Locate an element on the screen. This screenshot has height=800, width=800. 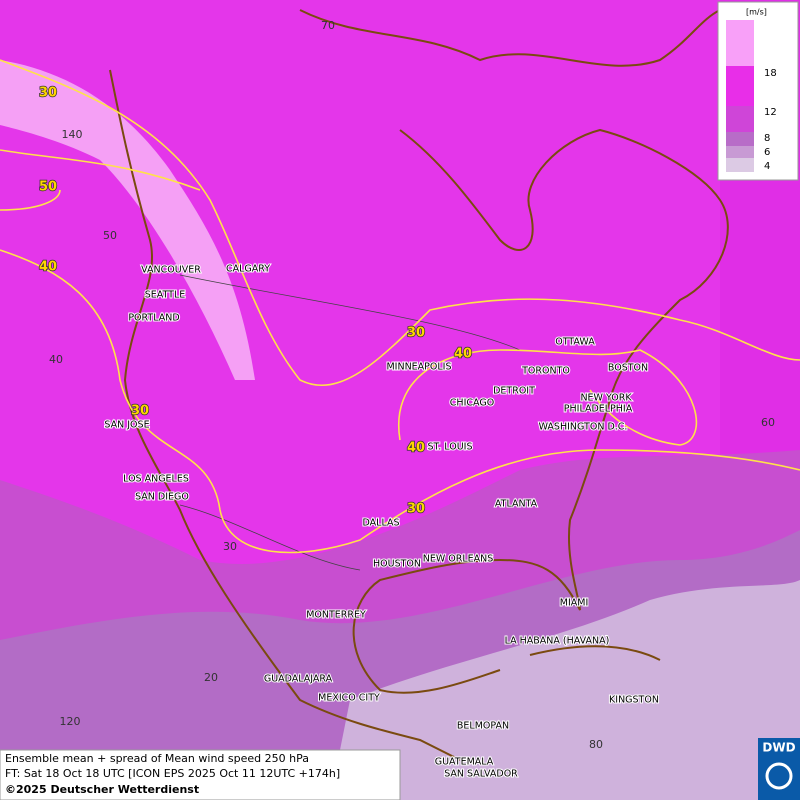
footer-text: ©2025 Deutscher Wetterdienst is located at coordinates (102, 789).